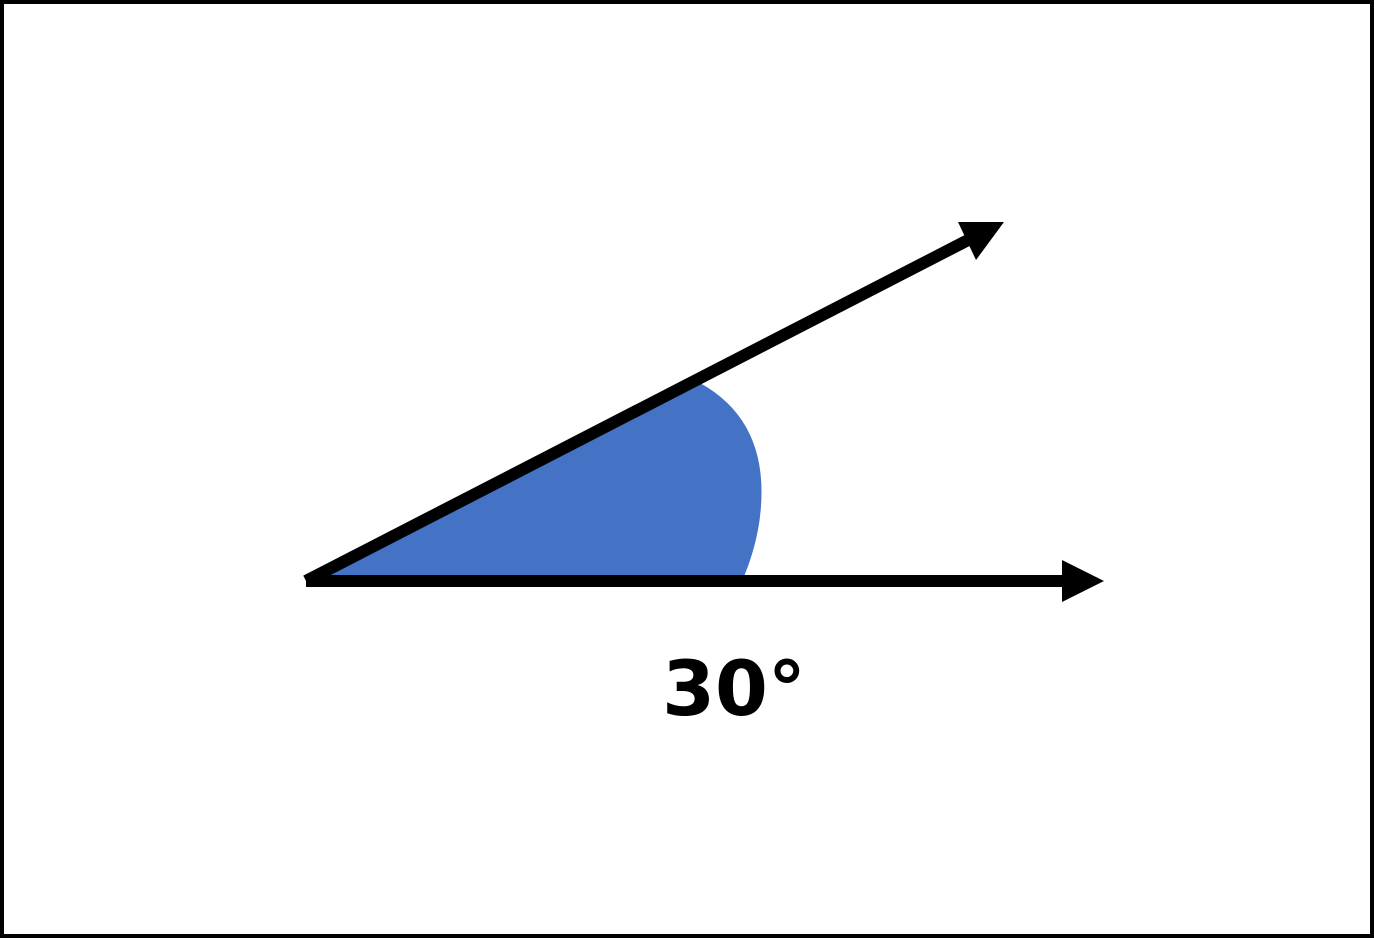 The height and width of the screenshot is (942, 1374). Describe the element at coordinates (1083, 581) in the screenshot. I see `base-ray-arrowhead` at that location.